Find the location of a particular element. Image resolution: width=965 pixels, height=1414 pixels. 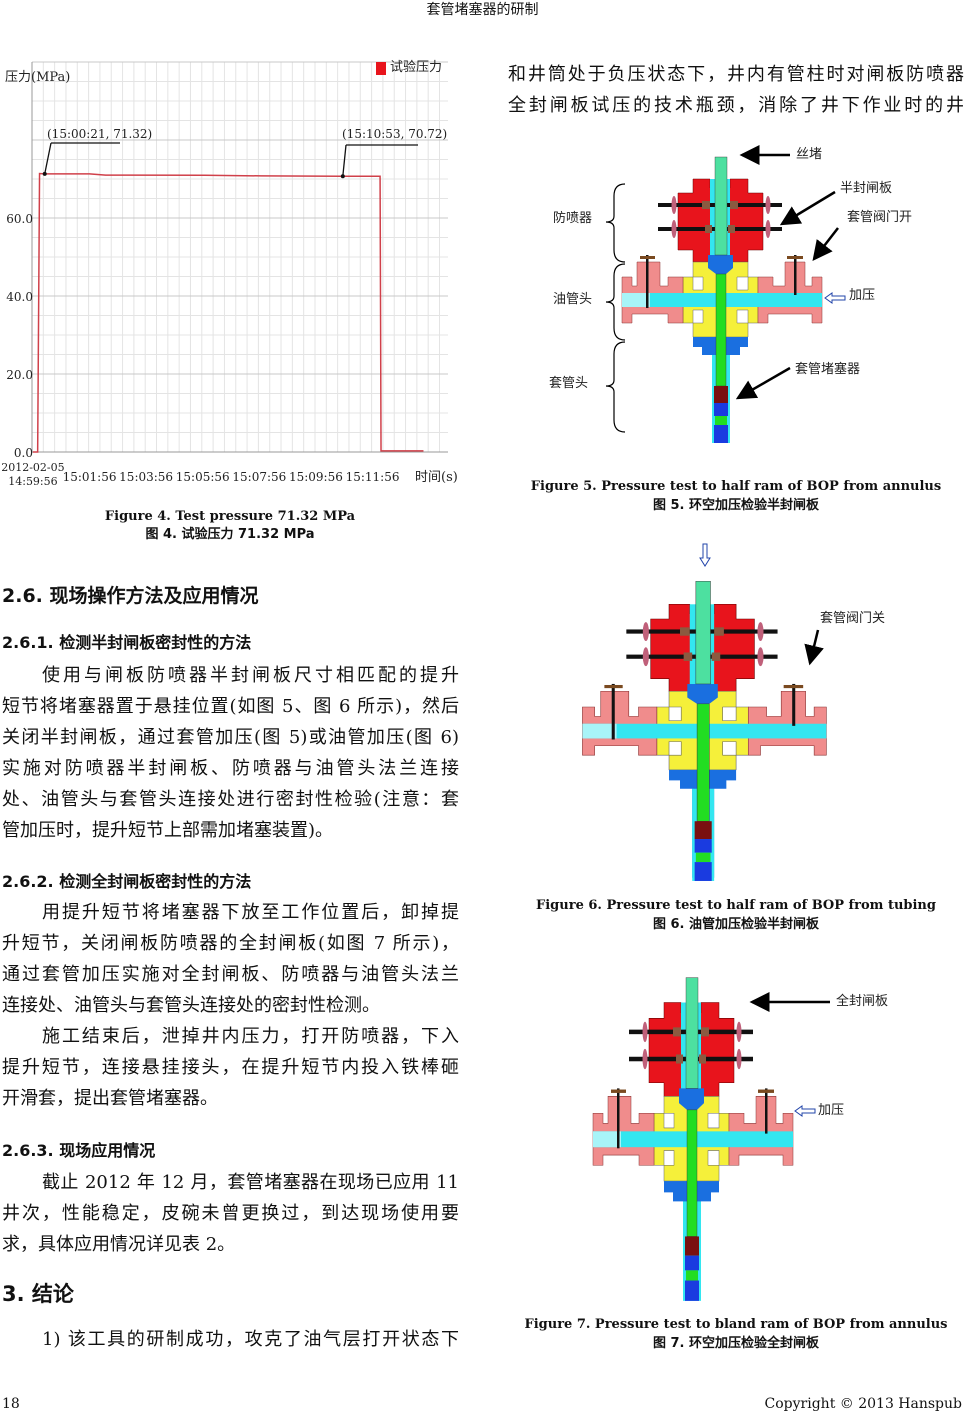

wellhead-diagram-fig5 is located at coordinates (722, 298).